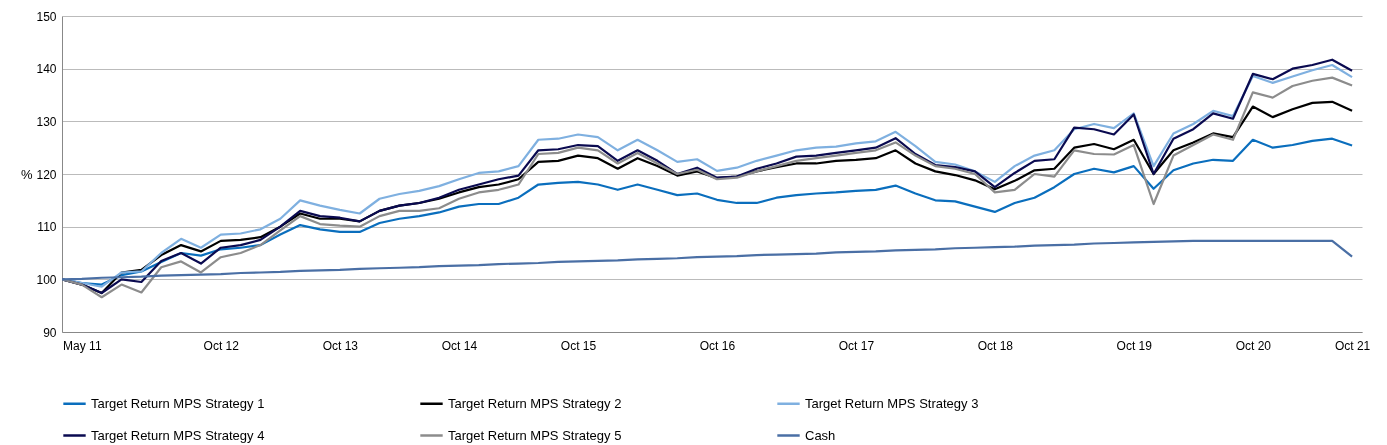 The image size is (1387, 445). What do you see at coordinates (995, 345) in the screenshot?
I see `x-tick-label: Oct 18` at bounding box center [995, 345].